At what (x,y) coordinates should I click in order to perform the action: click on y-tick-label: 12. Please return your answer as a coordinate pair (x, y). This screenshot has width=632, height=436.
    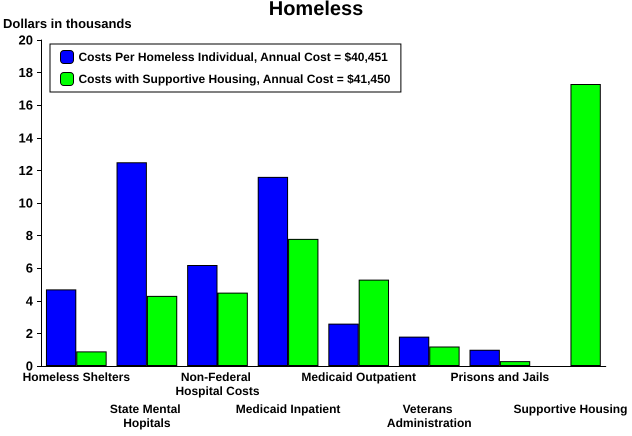
    Looking at the image, I should click on (25, 170).